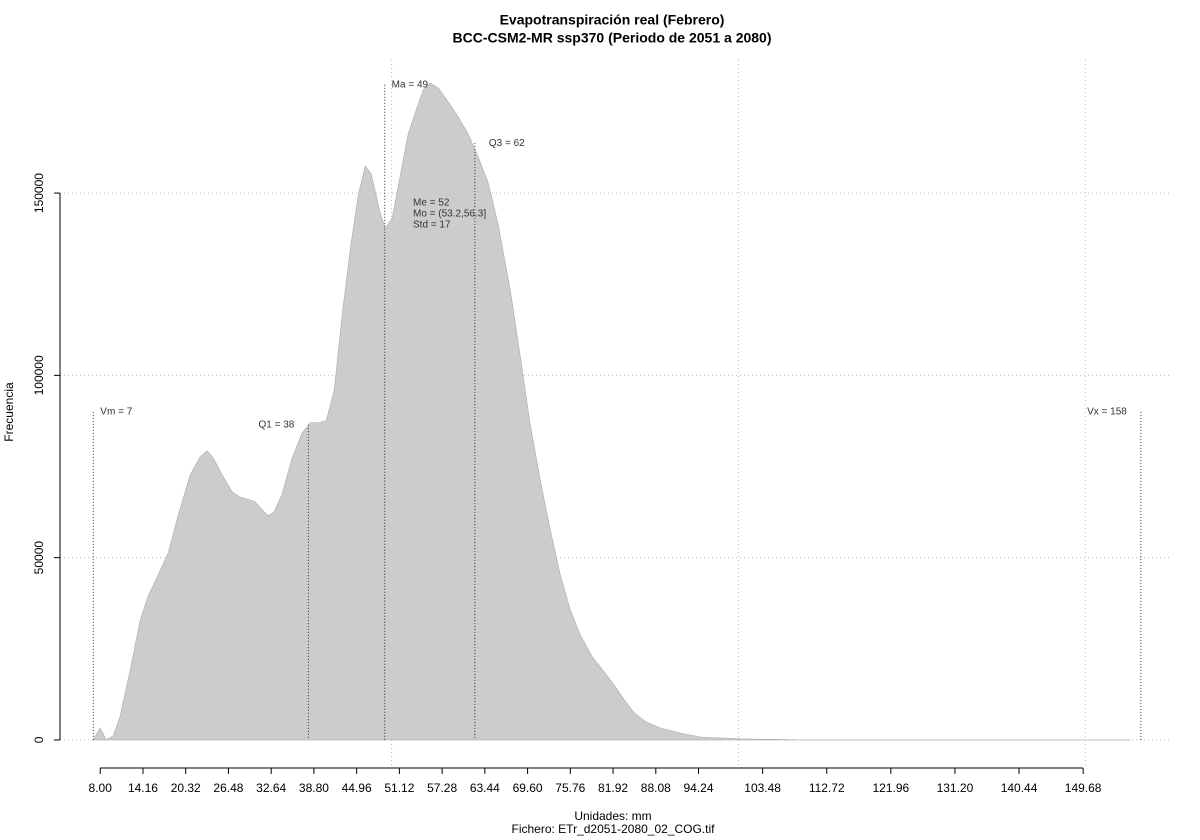  I want to click on x-tick-label: 20.32, so click(186, 788).